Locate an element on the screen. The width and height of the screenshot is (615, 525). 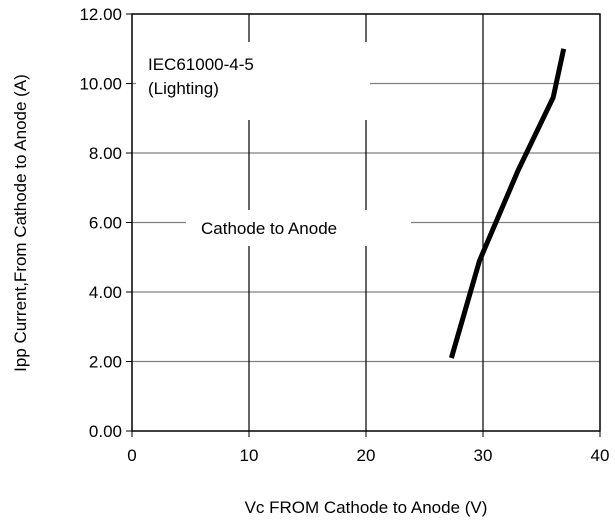
x-tick-label: 40 is located at coordinates (600, 455).